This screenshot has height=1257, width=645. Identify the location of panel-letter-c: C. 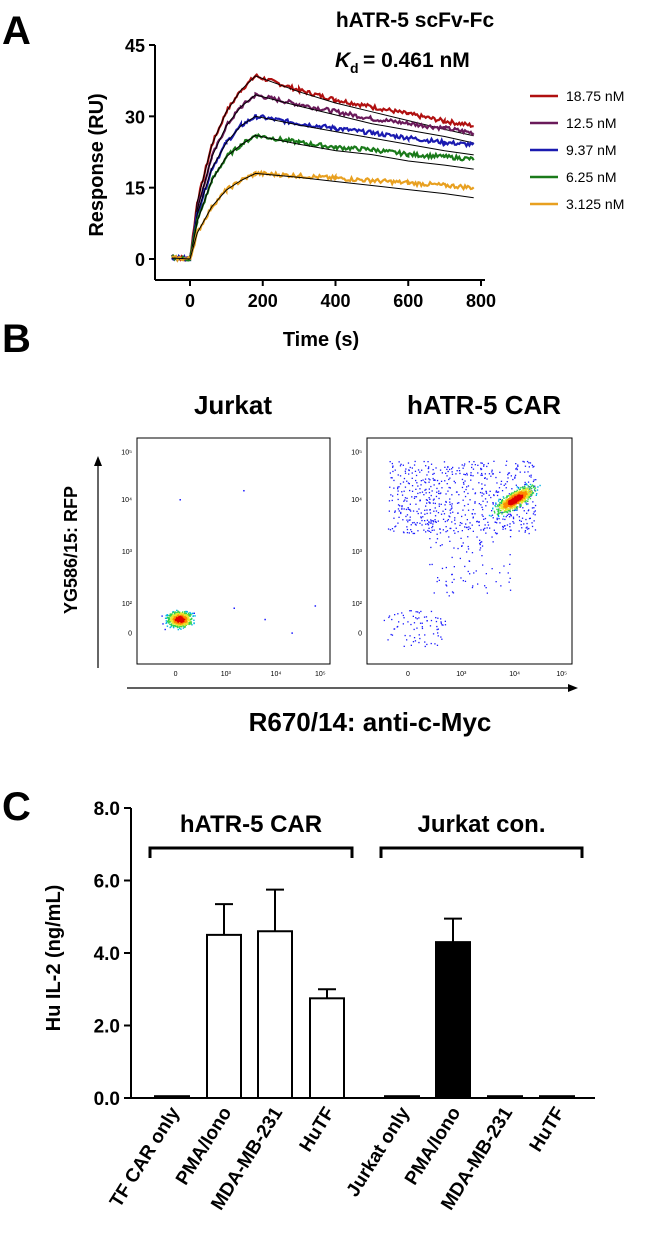
(16, 807).